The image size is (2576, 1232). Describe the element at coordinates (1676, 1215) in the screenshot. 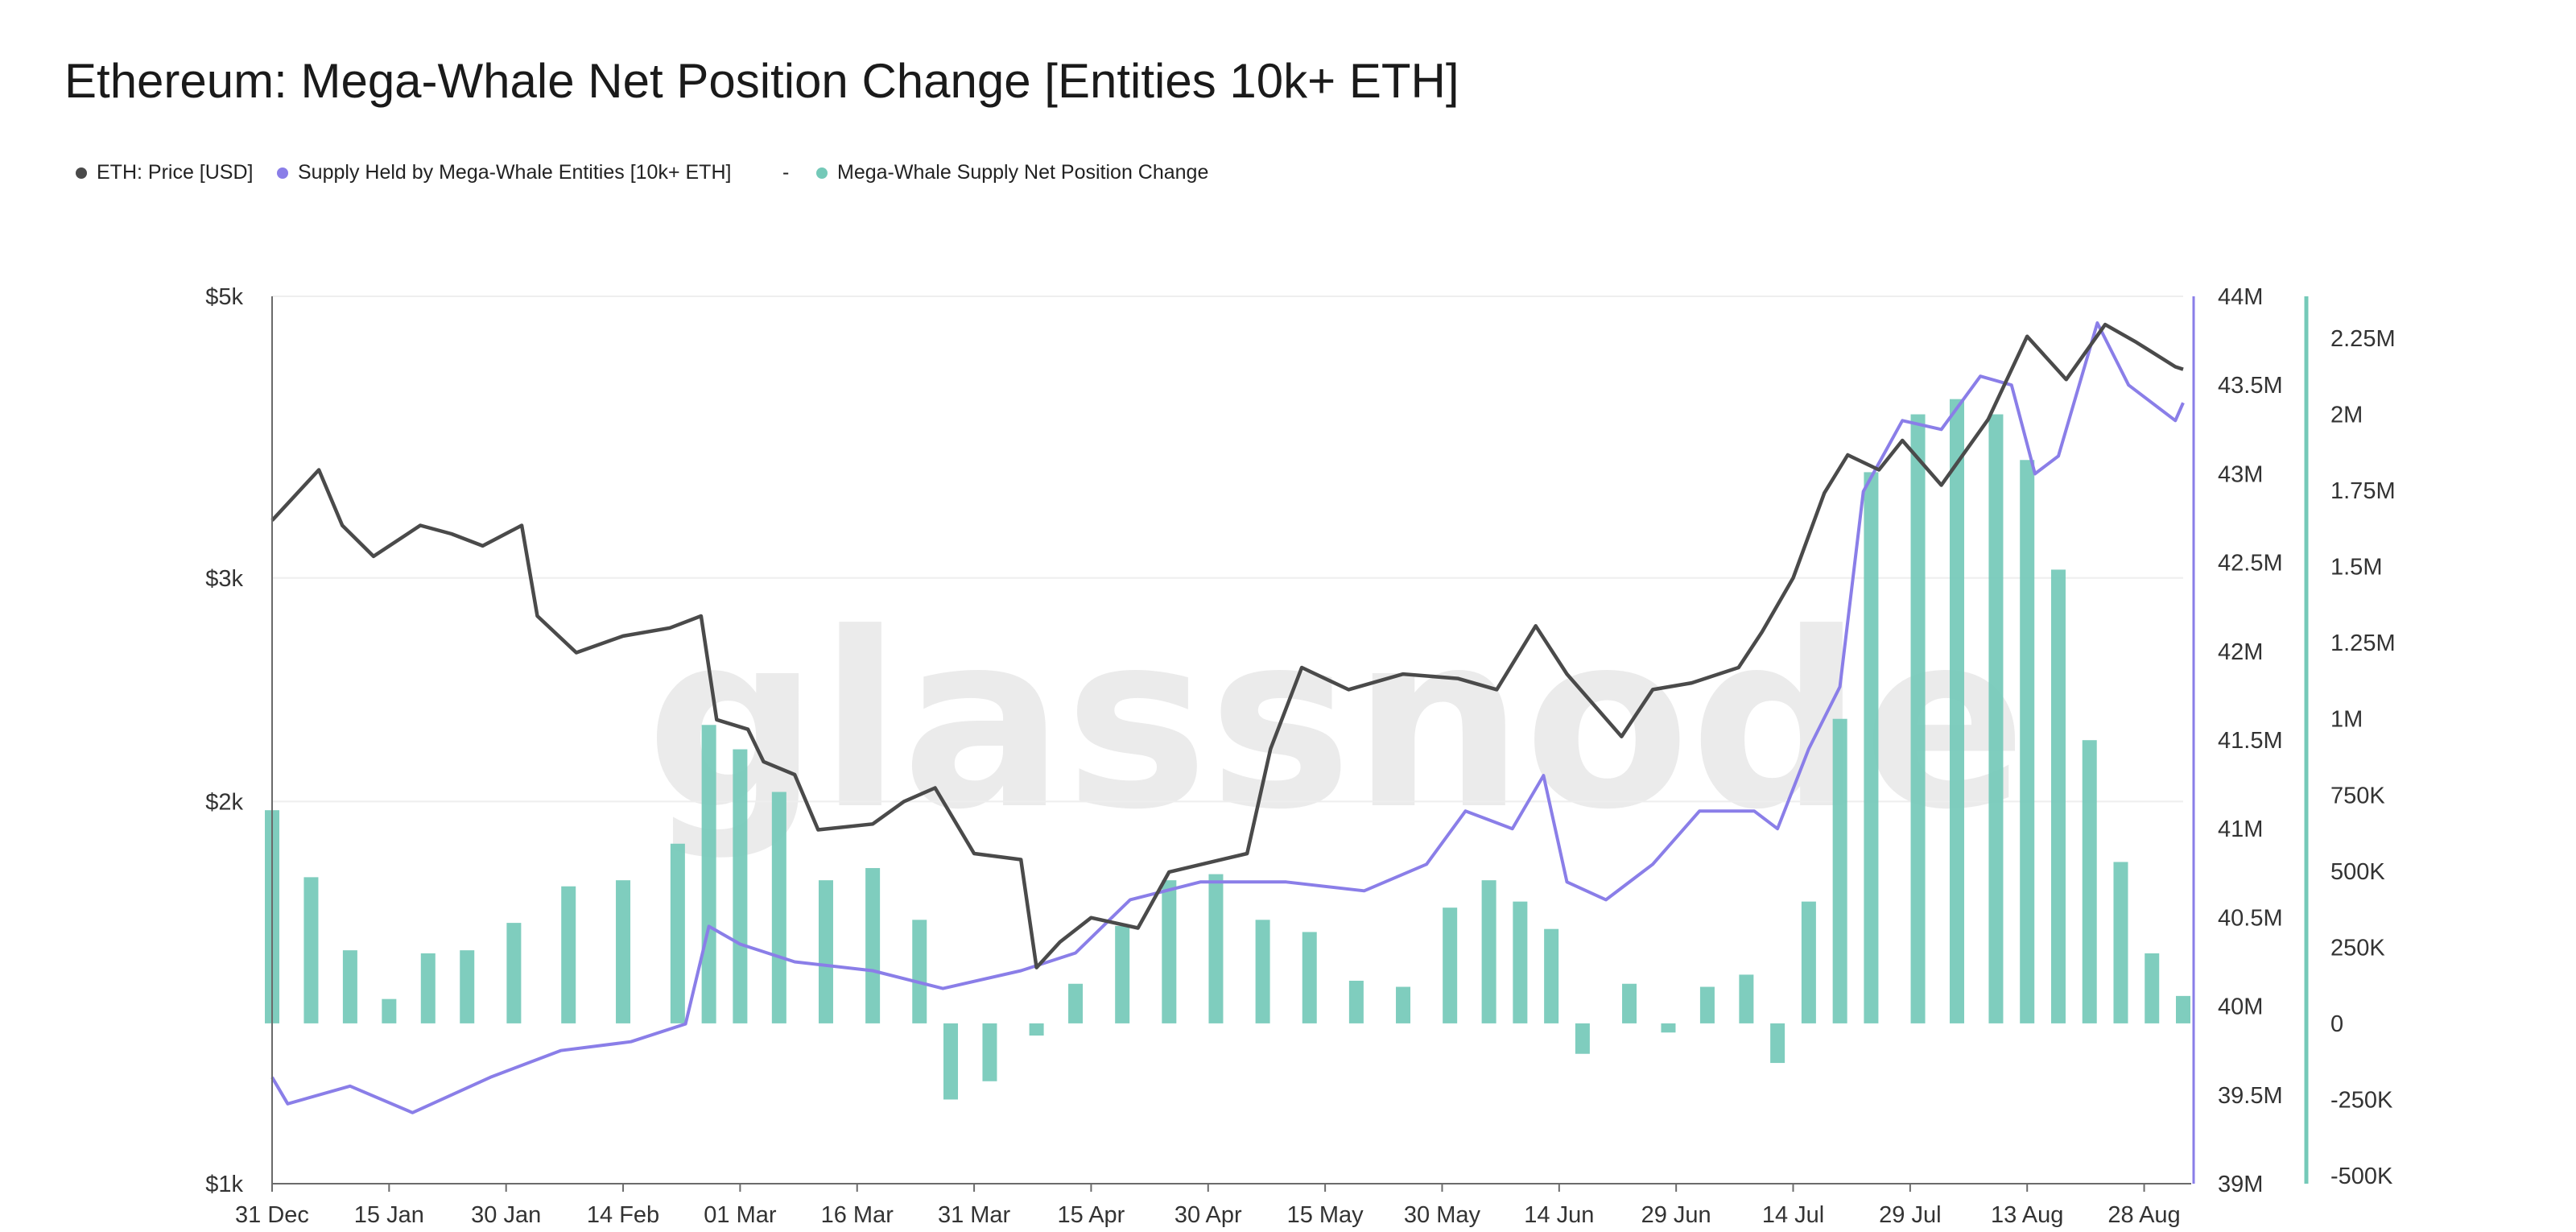

I see `x-tick-label: 29 Jun` at that location.